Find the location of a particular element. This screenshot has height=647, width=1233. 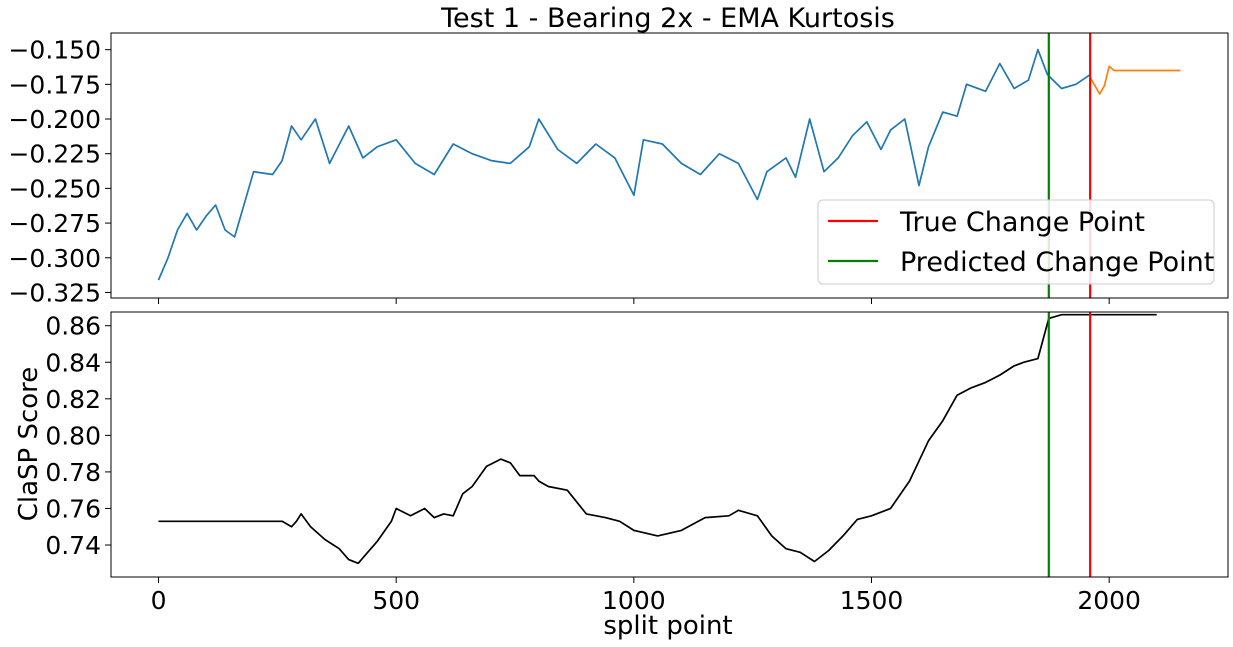

x-axis-label: split point is located at coordinates (667, 626).